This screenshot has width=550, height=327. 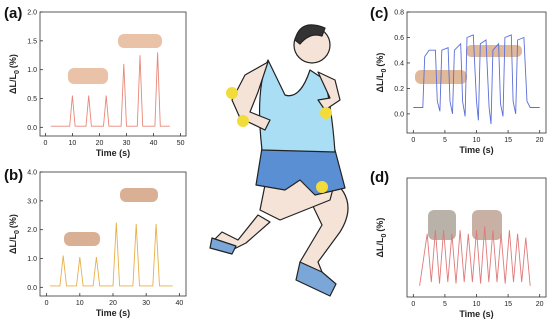 I want to click on panel-label: (c), so click(x=379, y=13).